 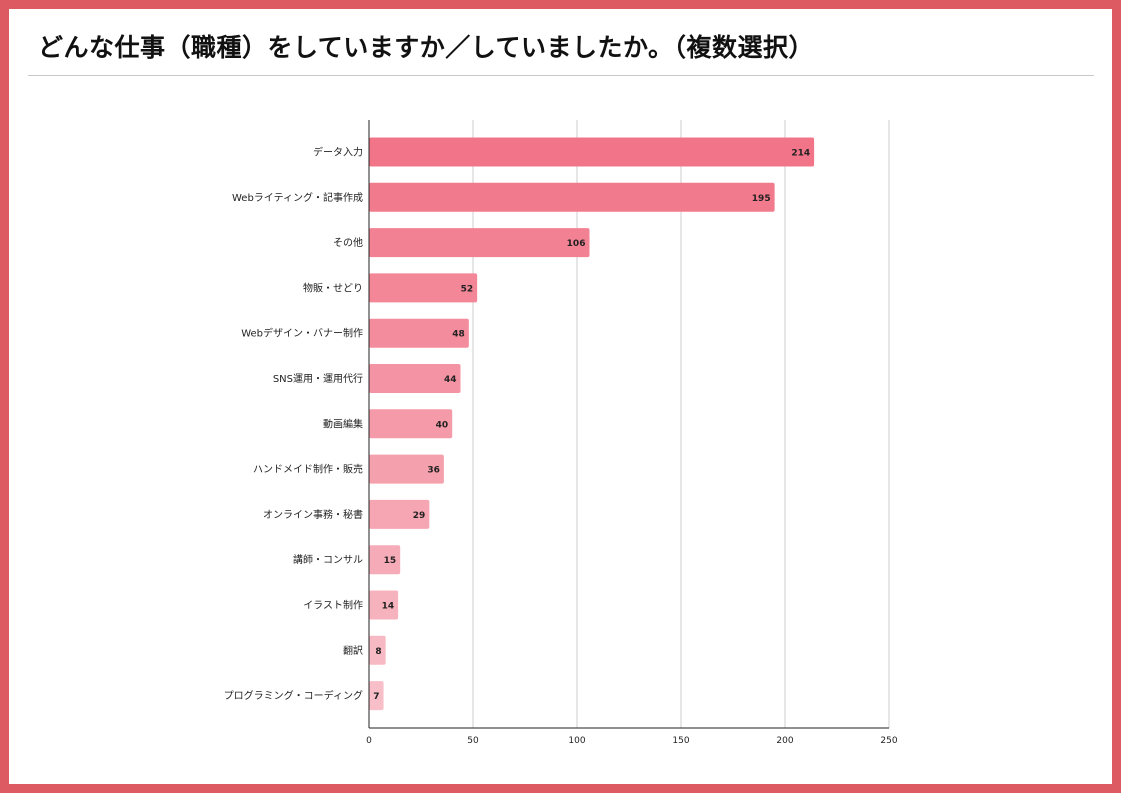 I want to click on value-label: 7, so click(x=376, y=697).